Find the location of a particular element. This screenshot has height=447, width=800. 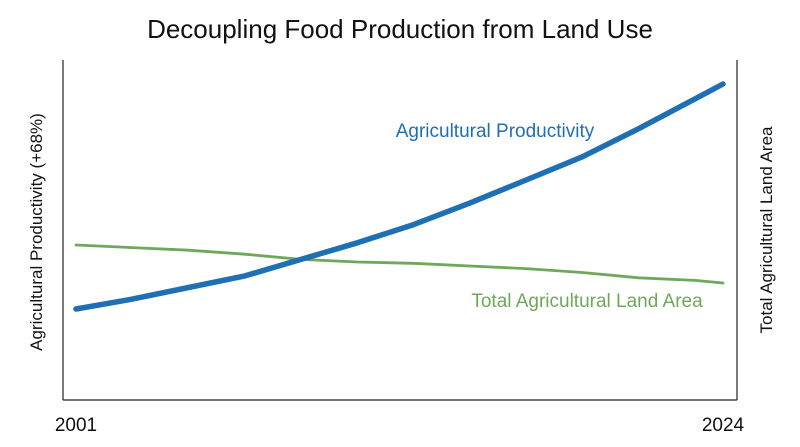

series-line-land-area is located at coordinates (399, 264).